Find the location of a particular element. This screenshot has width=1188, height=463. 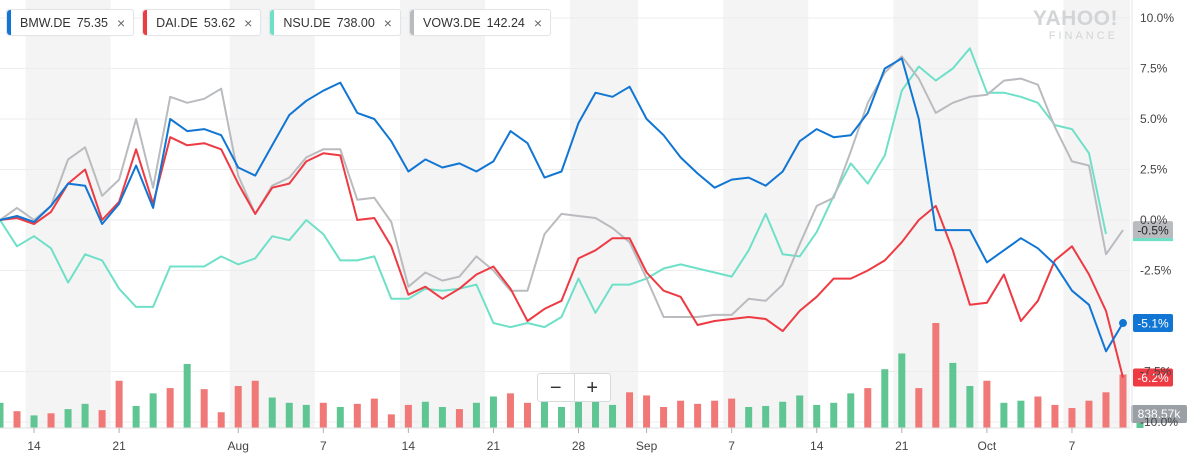

series-end-label: -0.5% is located at coordinates (1153, 231).